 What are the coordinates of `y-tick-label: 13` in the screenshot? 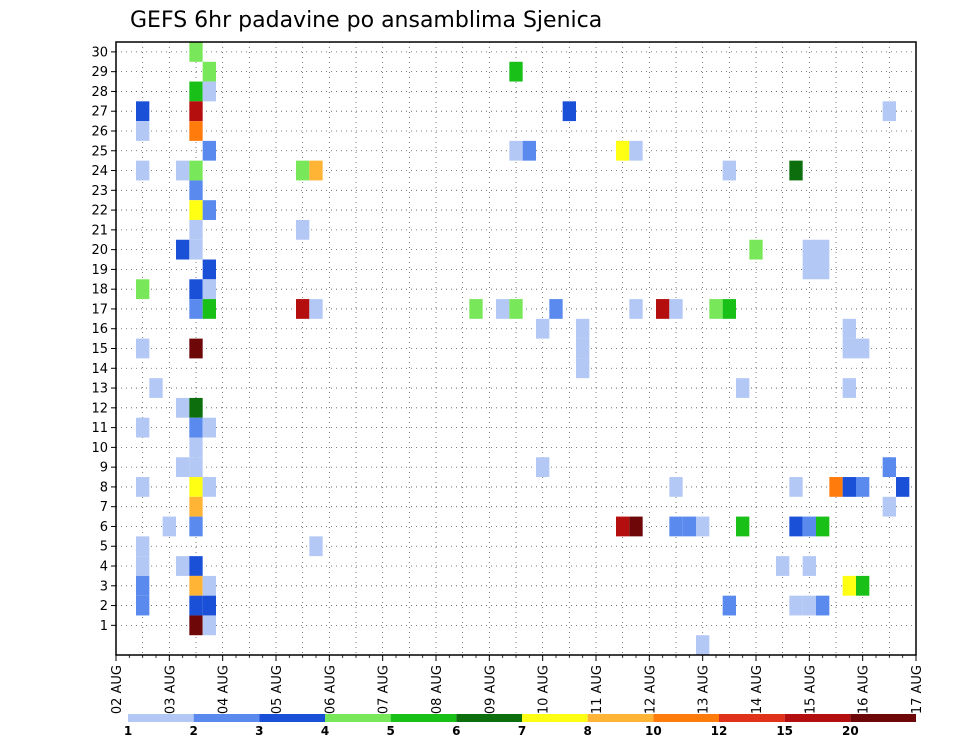 It's located at (99, 389).